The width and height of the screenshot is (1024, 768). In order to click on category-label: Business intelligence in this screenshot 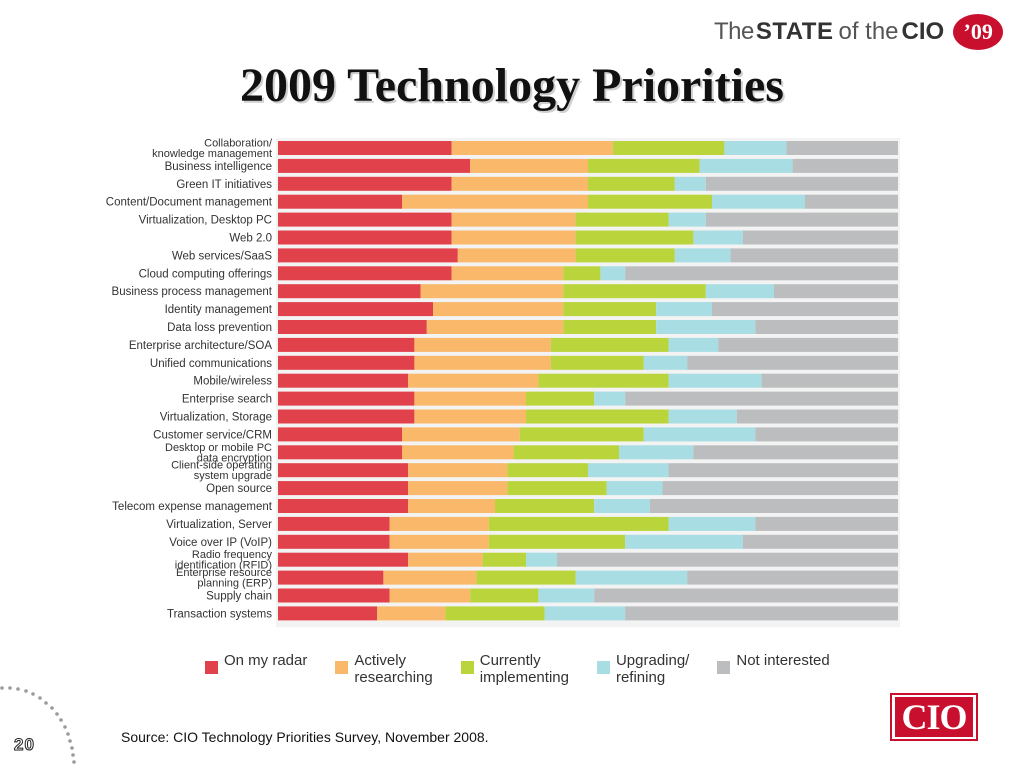, I will do `click(218, 167)`.